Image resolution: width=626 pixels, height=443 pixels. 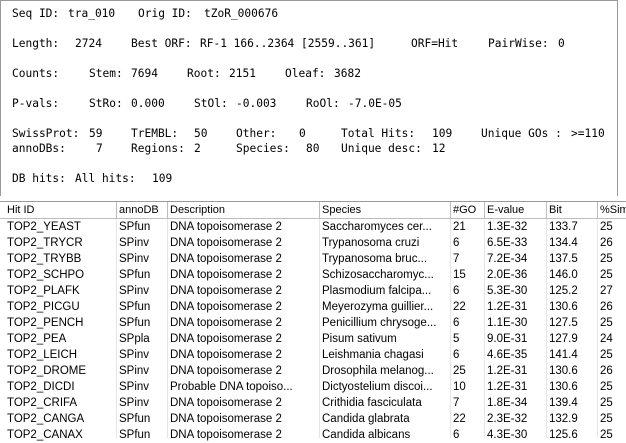 I want to click on col-evalue-cell: 9.0E-31, so click(x=507, y=339).